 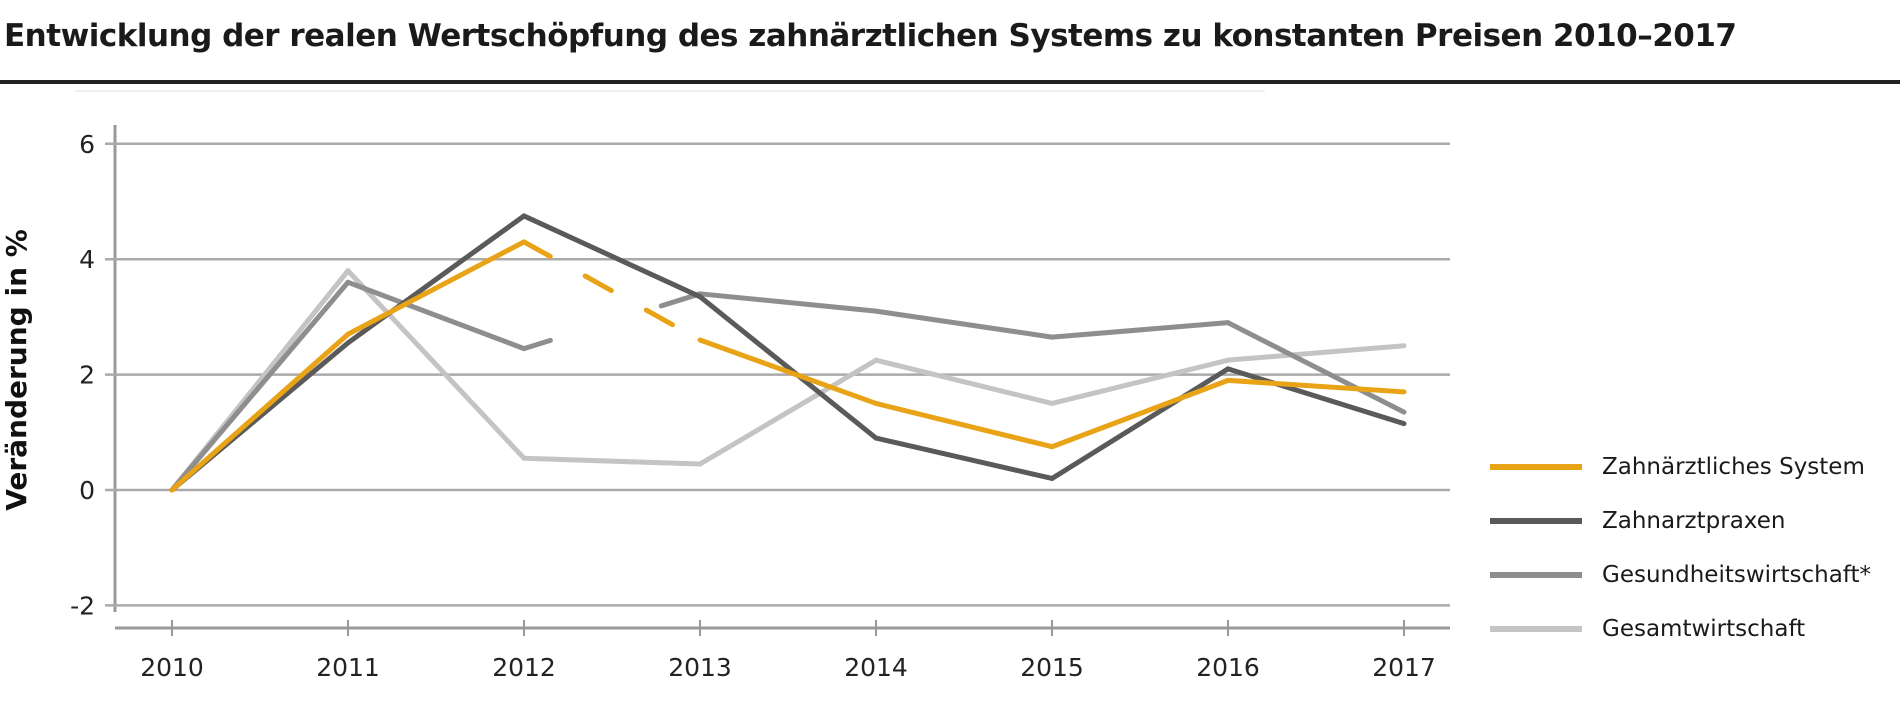 I want to click on x-tick-label: 2014, so click(x=876, y=667).